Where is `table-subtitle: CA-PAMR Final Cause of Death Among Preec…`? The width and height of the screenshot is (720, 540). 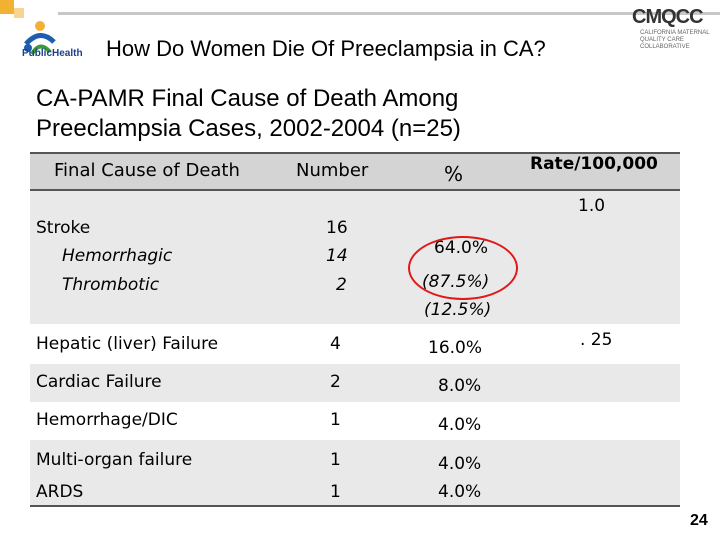 table-subtitle: CA-PAMR Final Cause of Death Among Preec… is located at coordinates (248, 113).